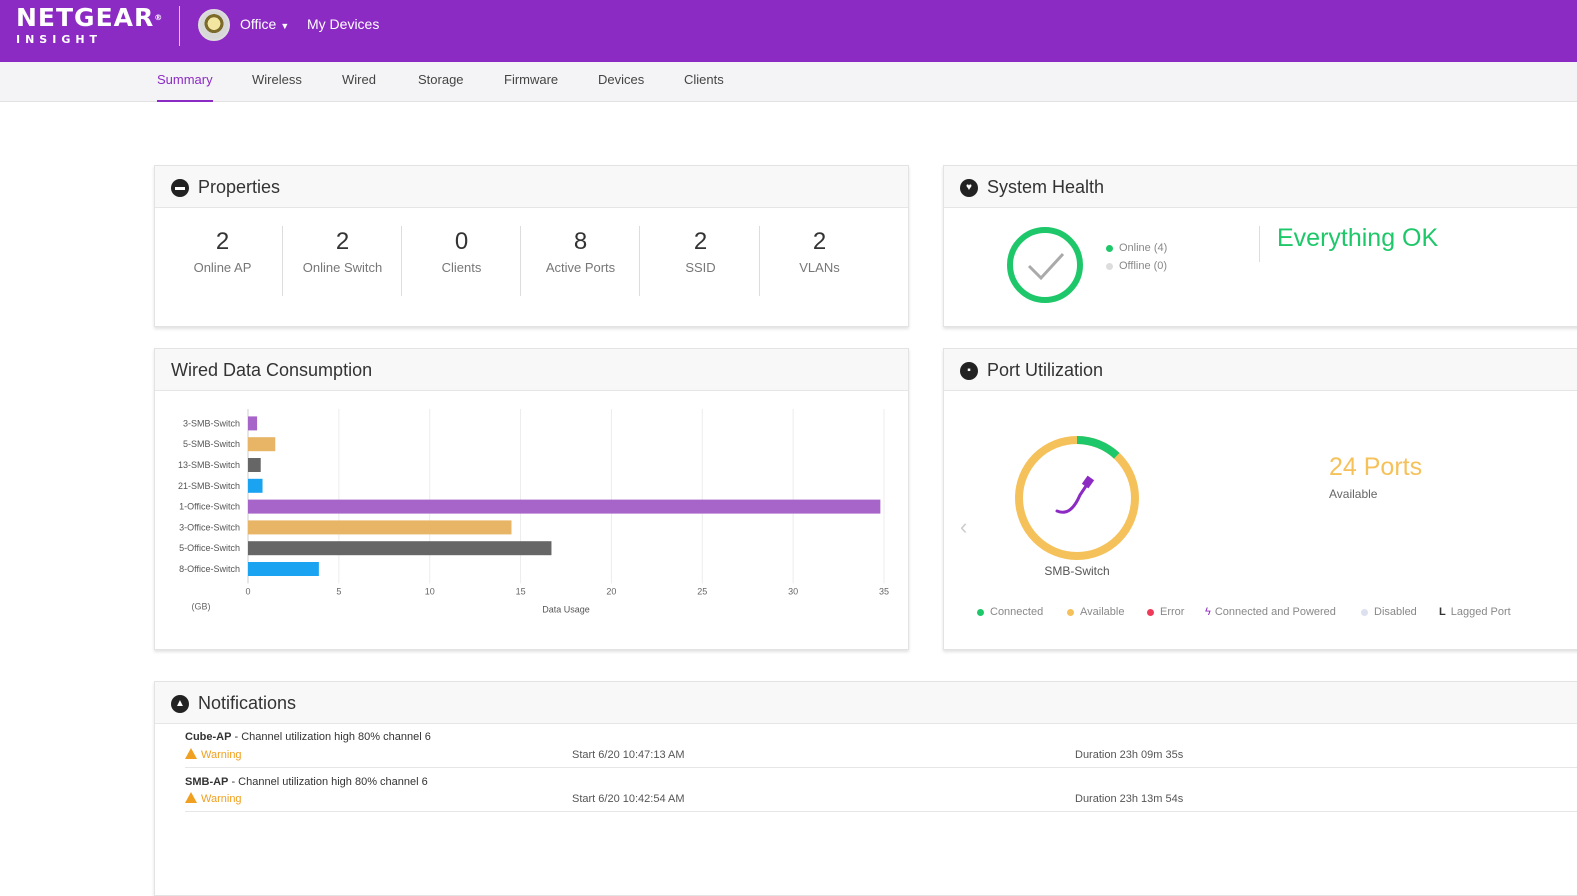  I want to click on port-ring, so click(1077, 498).